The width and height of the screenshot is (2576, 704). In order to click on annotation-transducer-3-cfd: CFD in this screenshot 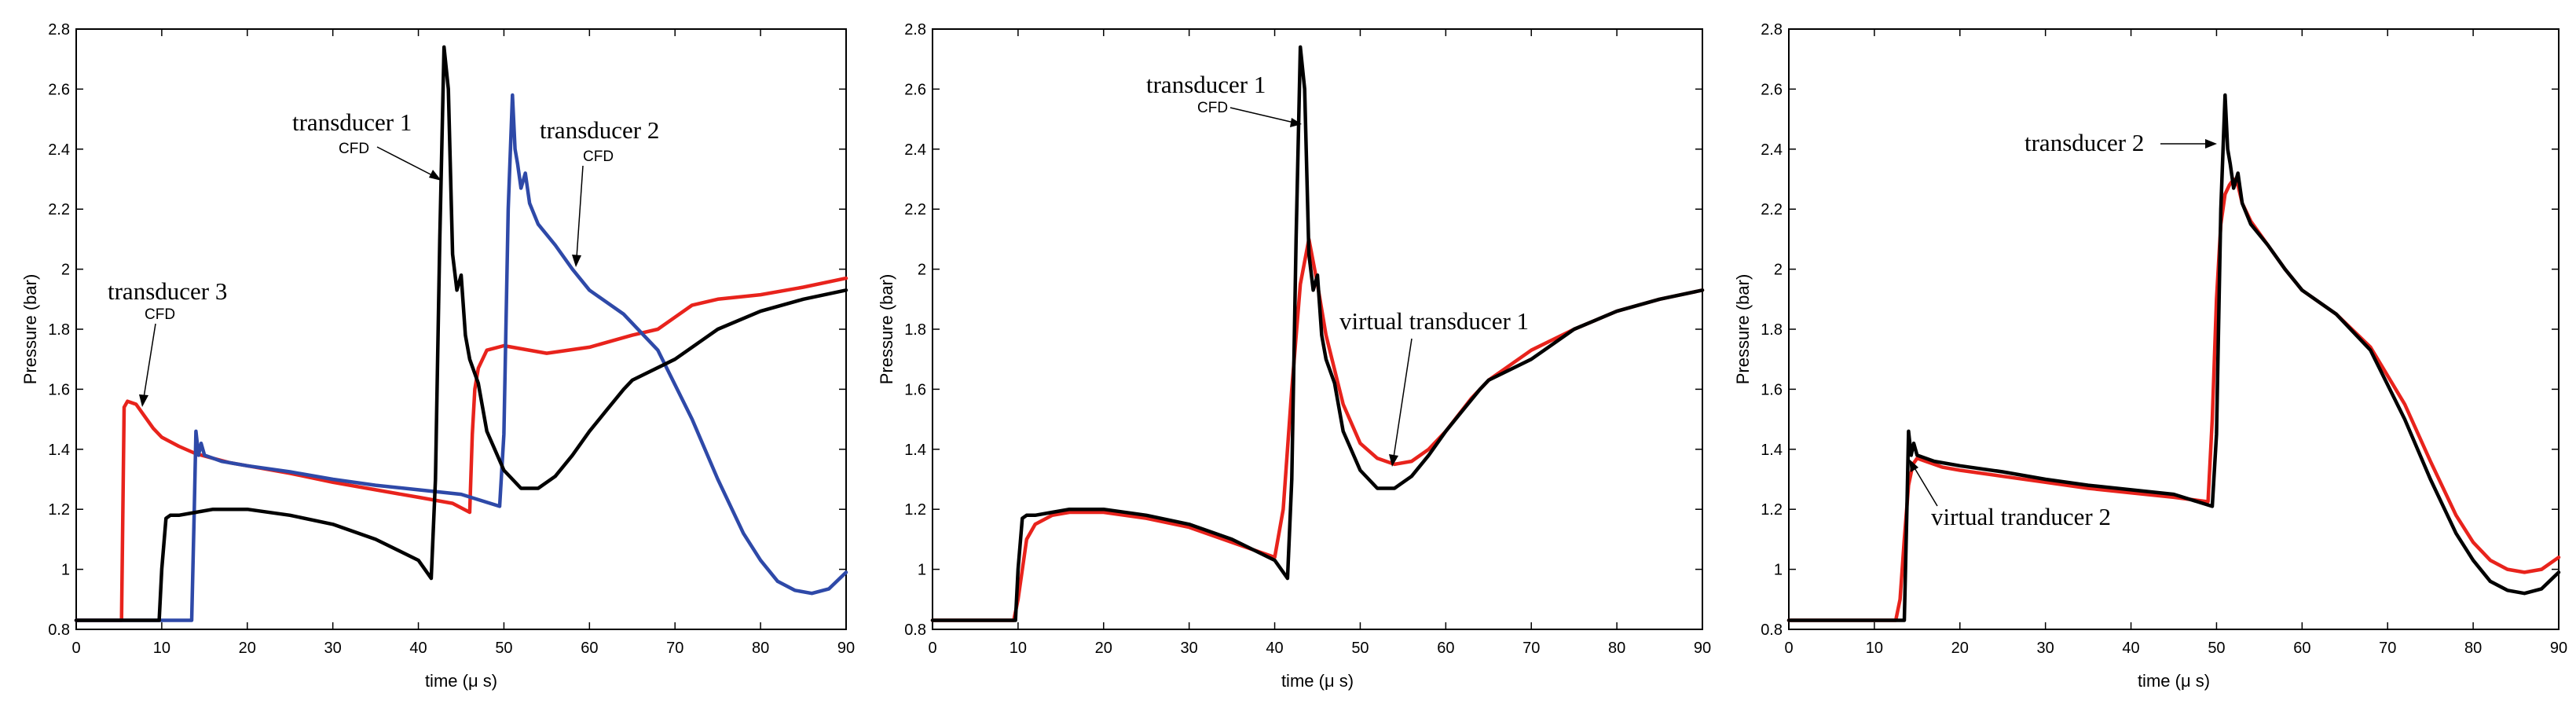, I will do `click(160, 314)`.